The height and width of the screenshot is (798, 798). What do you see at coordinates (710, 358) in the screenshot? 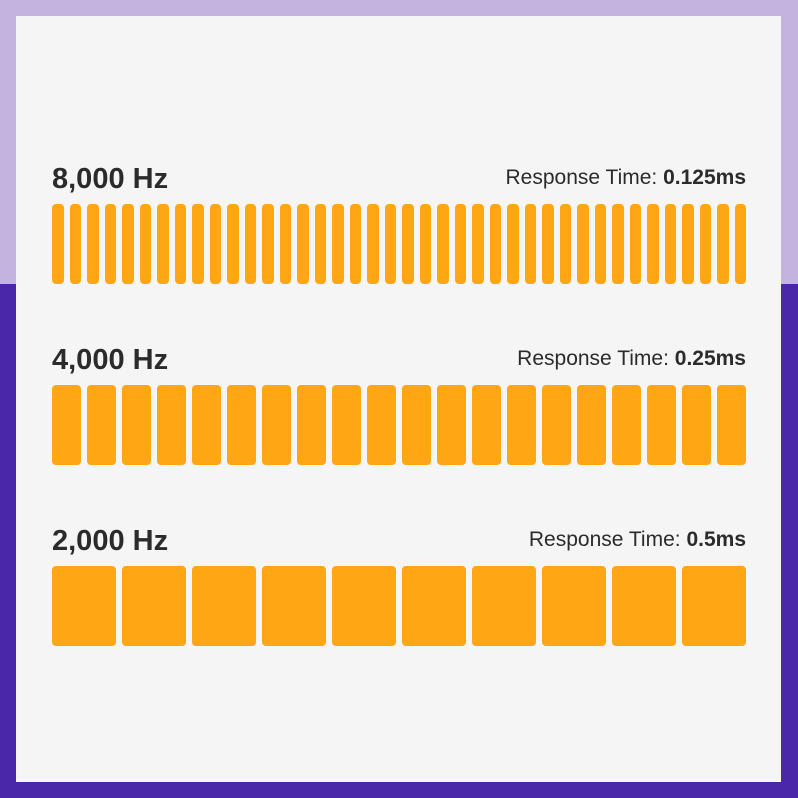
I see `response-time-value: 0.25ms` at bounding box center [710, 358].